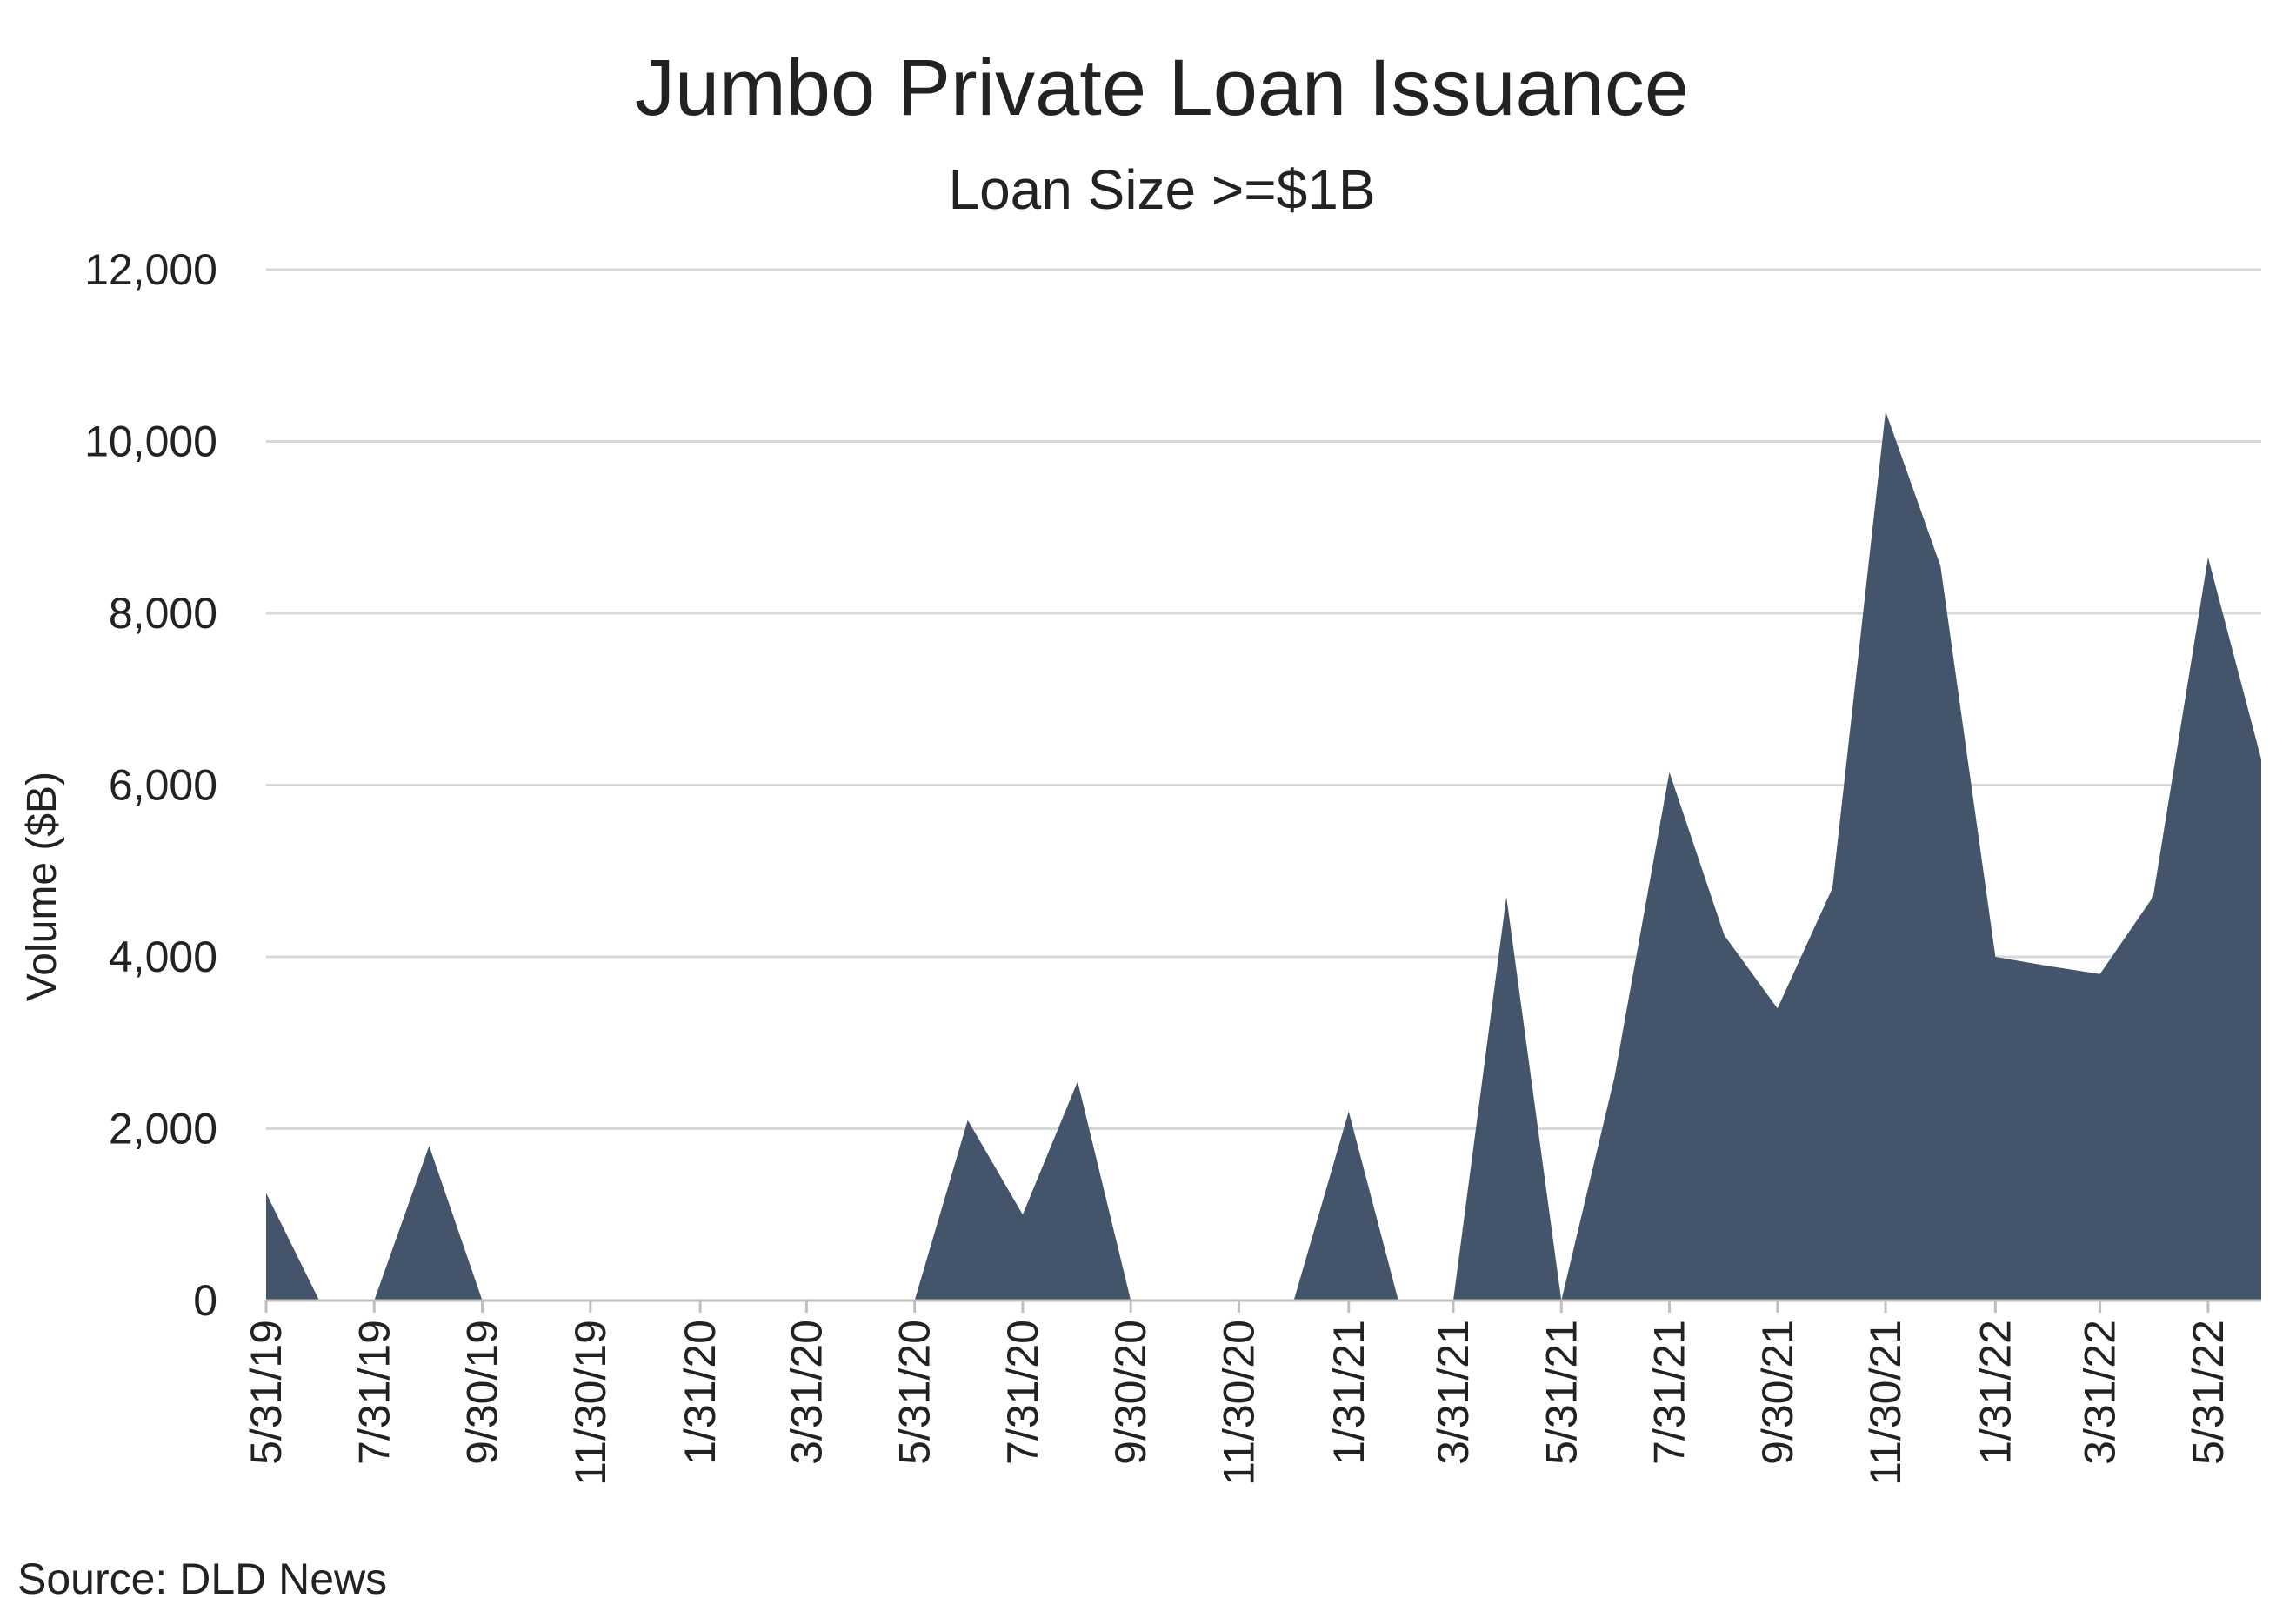  What do you see at coordinates (1886, 1403) in the screenshot?
I see `x-tick-label: 11/30/21` at bounding box center [1886, 1403].